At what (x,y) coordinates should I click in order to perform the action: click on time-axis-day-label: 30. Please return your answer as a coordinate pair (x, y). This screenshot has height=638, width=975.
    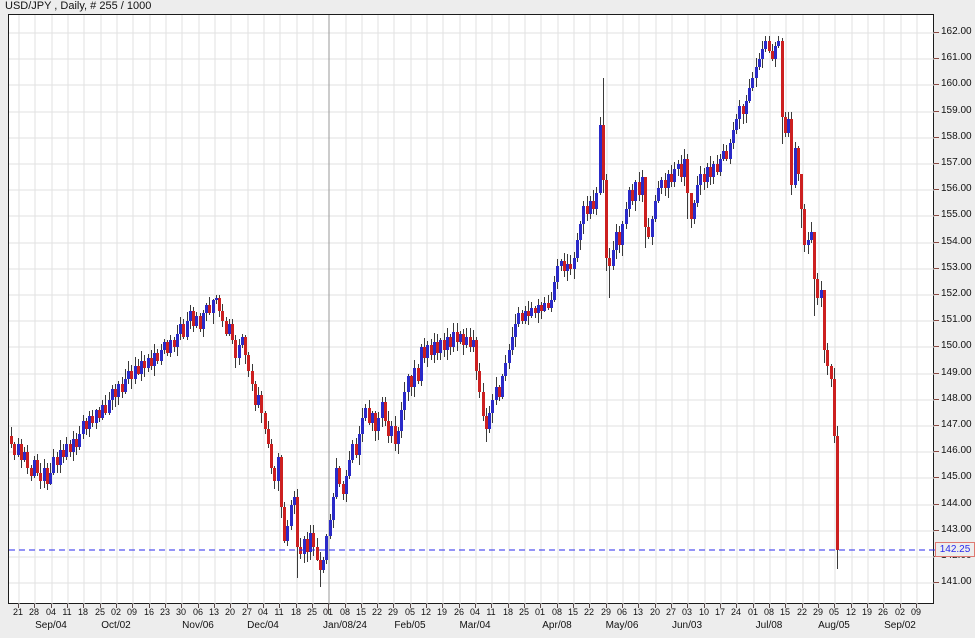
    Looking at the image, I should click on (180, 612).